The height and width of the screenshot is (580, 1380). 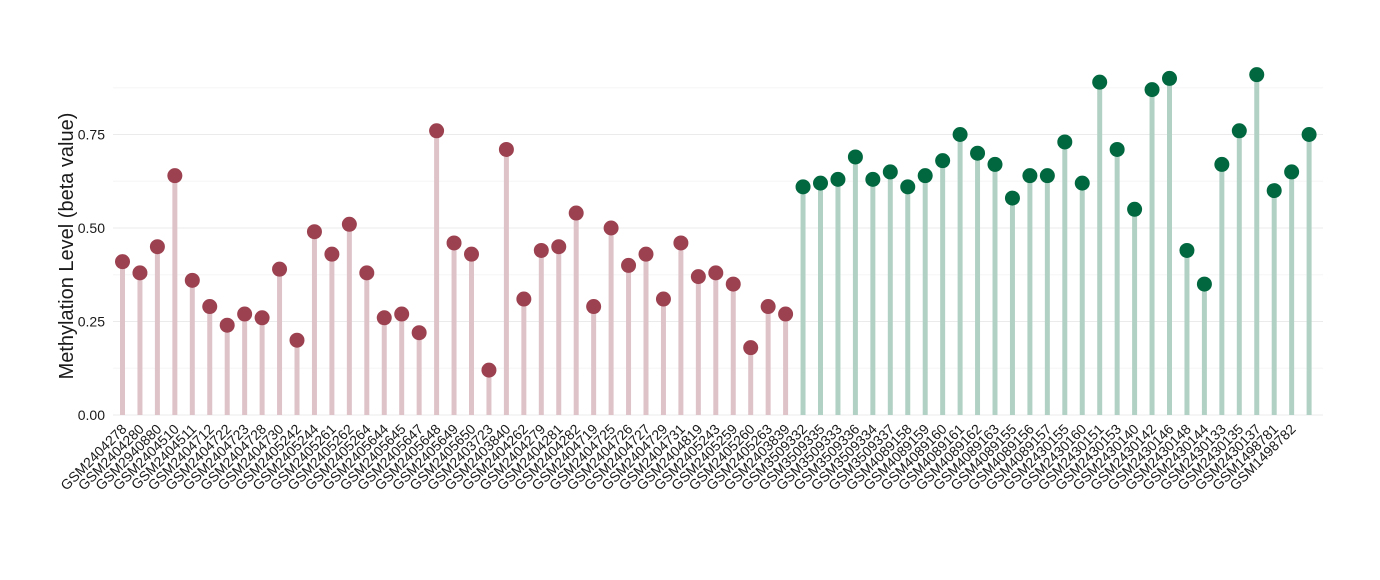 What do you see at coordinates (91, 275) in the screenshot?
I see `y-axis-ticks: 0.00 0.25 0.50 0.75` at bounding box center [91, 275].